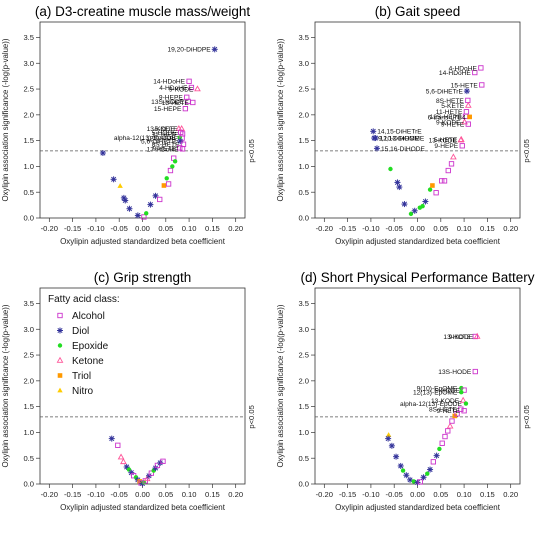  I want to click on point-label: 19,20-DiHDPE, so click(189, 50).